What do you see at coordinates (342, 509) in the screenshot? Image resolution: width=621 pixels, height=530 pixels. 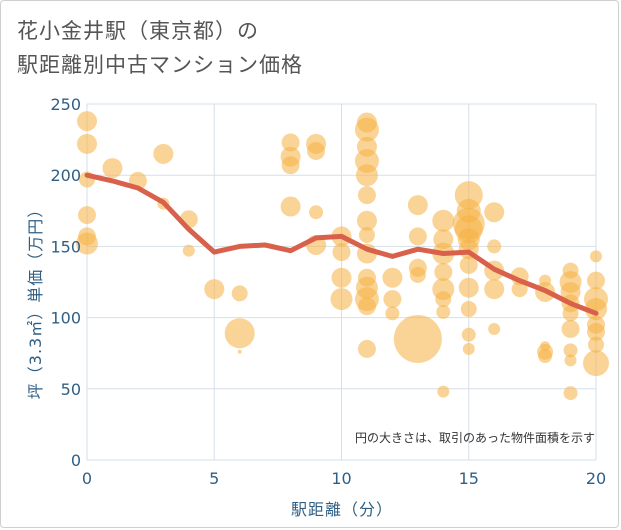 I see `x-axis-label: 駅距離（分）` at bounding box center [342, 509].